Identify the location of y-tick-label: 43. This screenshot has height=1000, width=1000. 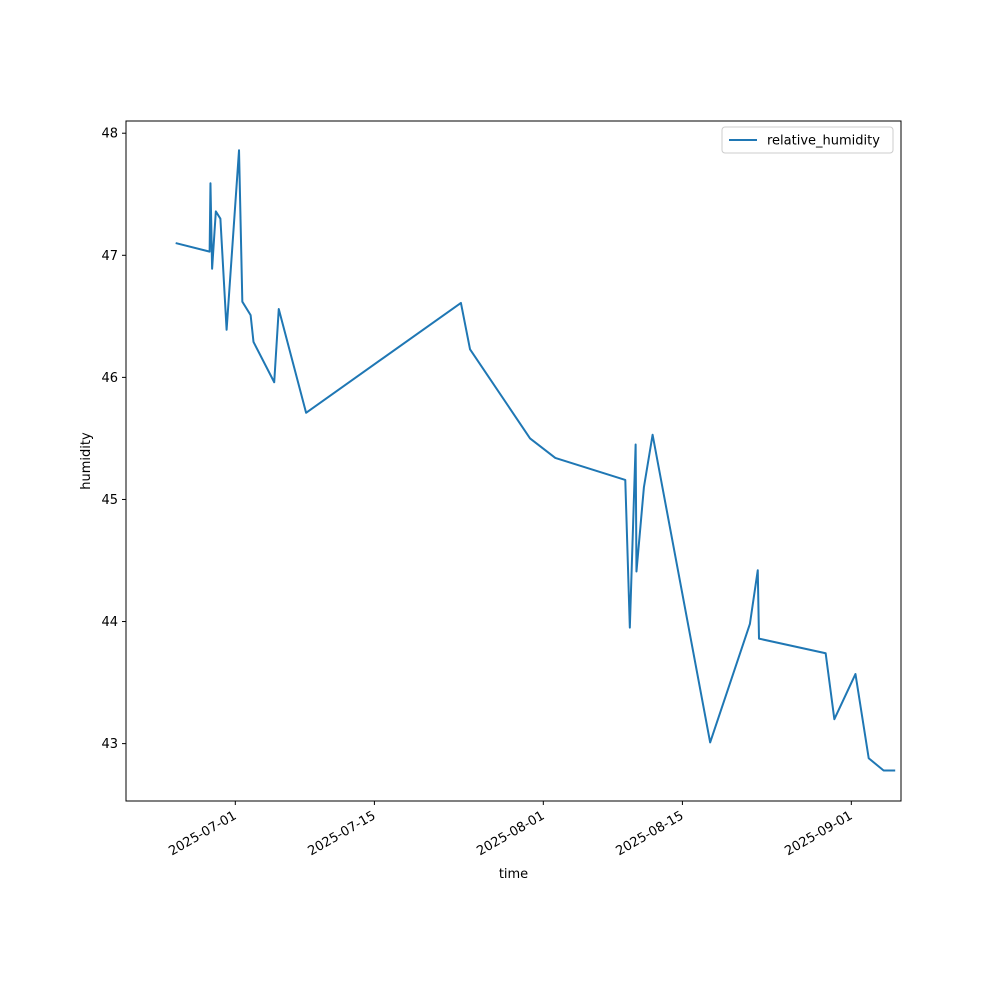
(109, 744).